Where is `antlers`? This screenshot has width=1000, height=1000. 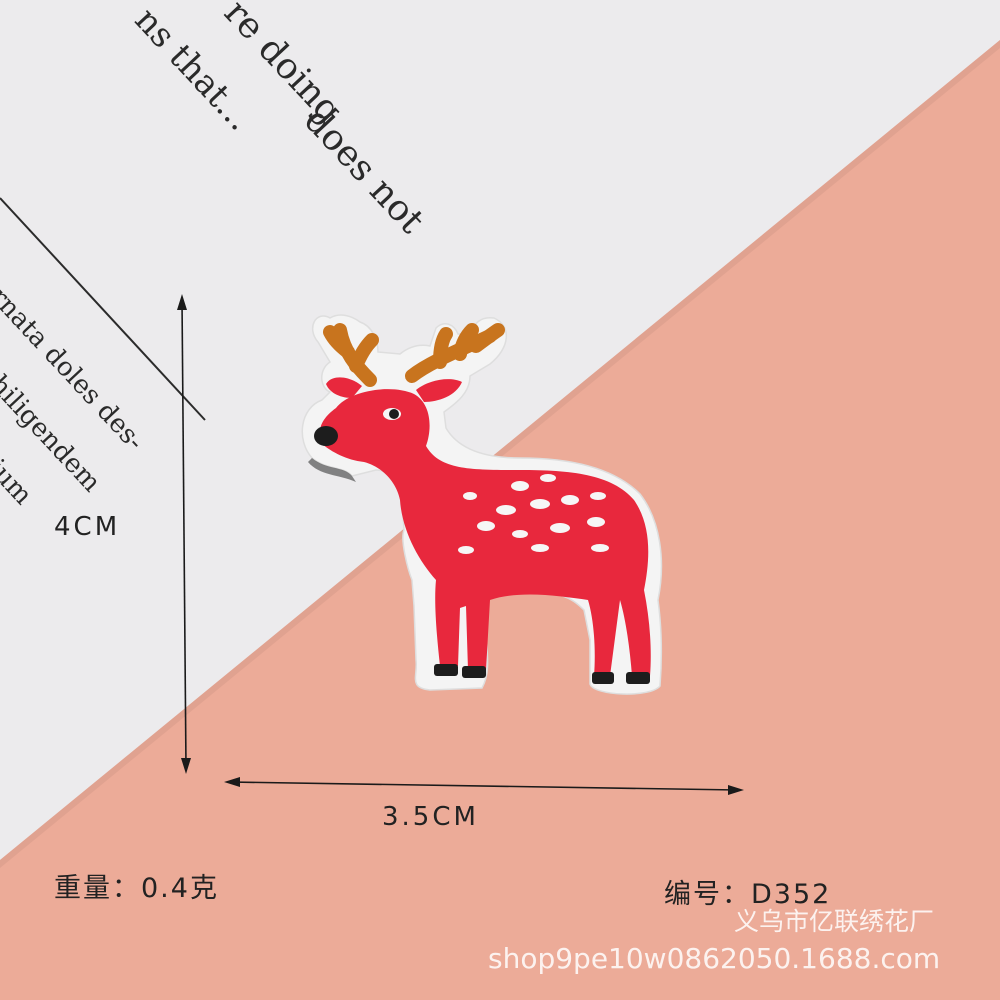
antlers is located at coordinates (414, 355).